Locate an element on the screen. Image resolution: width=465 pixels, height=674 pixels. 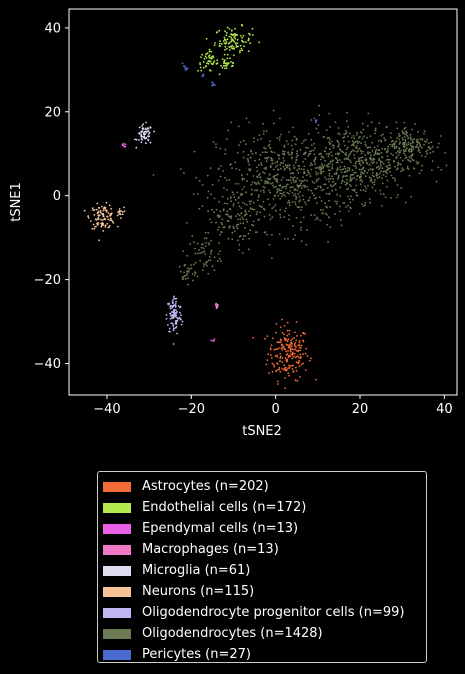
legend-item: Ependymal cells (n=13) is located at coordinates (262, 528).